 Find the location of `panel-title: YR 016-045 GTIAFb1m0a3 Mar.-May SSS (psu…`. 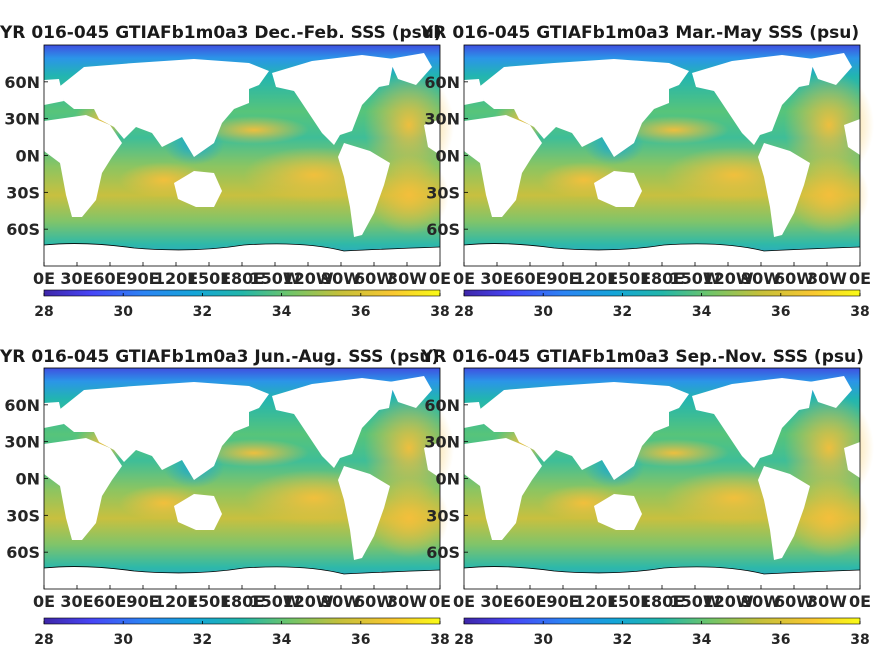

panel-title: YR 016-045 GTIAFb1m0a3 Mar.-May SSS (psu… is located at coordinates (639, 33).